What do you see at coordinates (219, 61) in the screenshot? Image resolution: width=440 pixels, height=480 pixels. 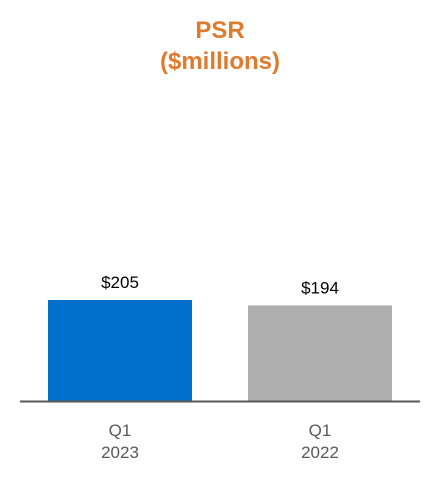 I see `chart-subtitle: ($millions)` at bounding box center [219, 61].